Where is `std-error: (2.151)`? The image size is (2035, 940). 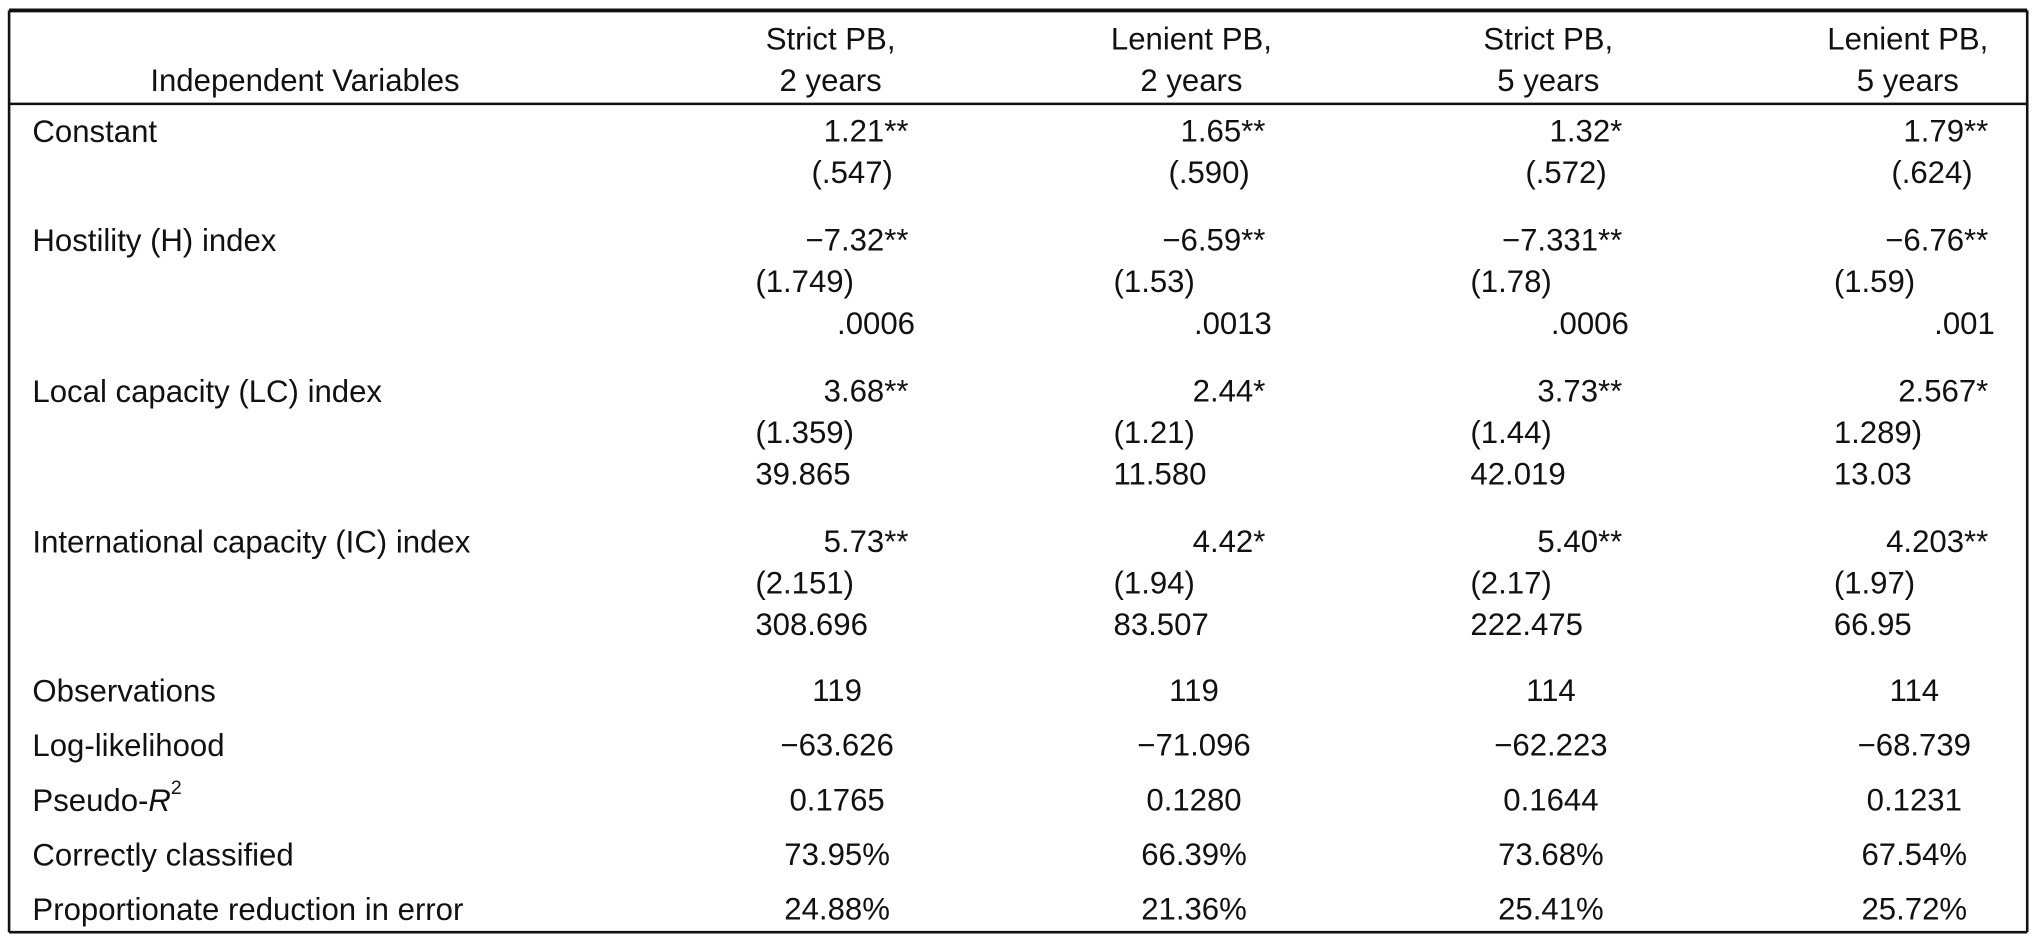
std-error: (2.151) is located at coordinates (804, 582).